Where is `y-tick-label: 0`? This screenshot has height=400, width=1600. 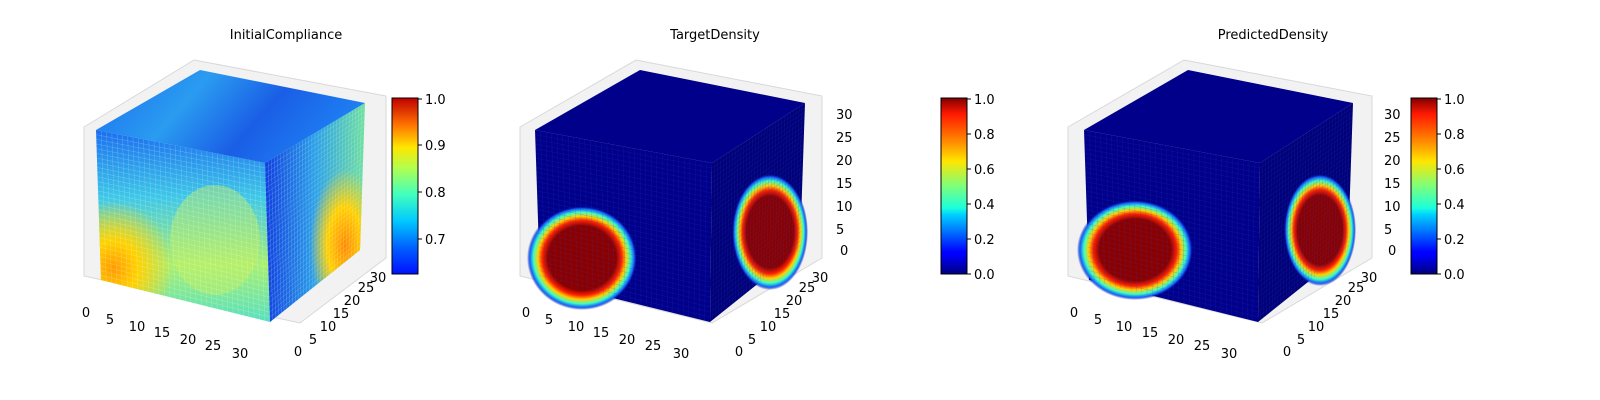 y-tick-label: 0 is located at coordinates (1287, 352).